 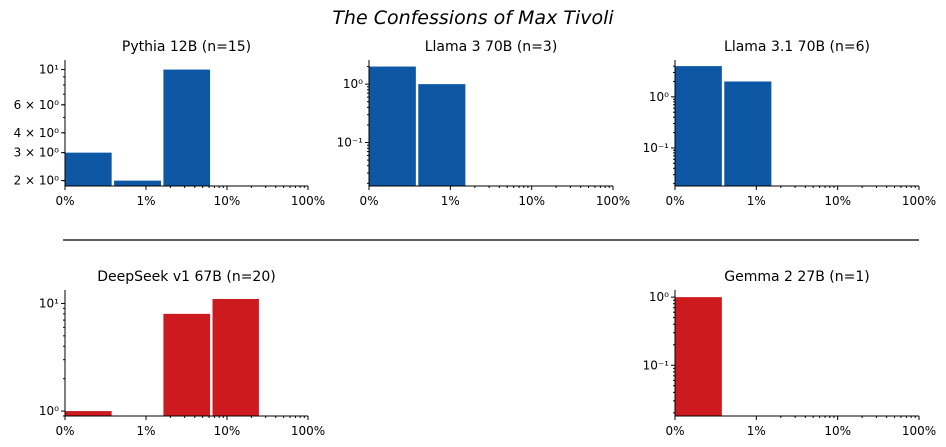 What do you see at coordinates (37, 105) in the screenshot?
I see `y-tick-label: 6 × 10⁰` at bounding box center [37, 105].